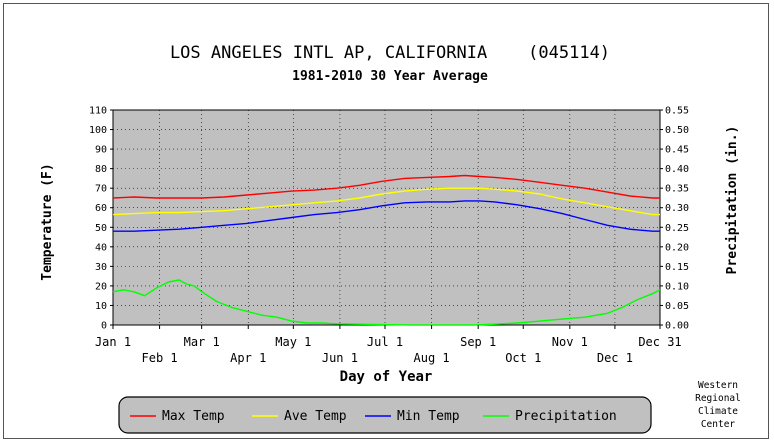 This screenshot has width=774, height=443. What do you see at coordinates (101, 189) in the screenshot?
I see `y-tick-label-left: 70` at bounding box center [101, 189].